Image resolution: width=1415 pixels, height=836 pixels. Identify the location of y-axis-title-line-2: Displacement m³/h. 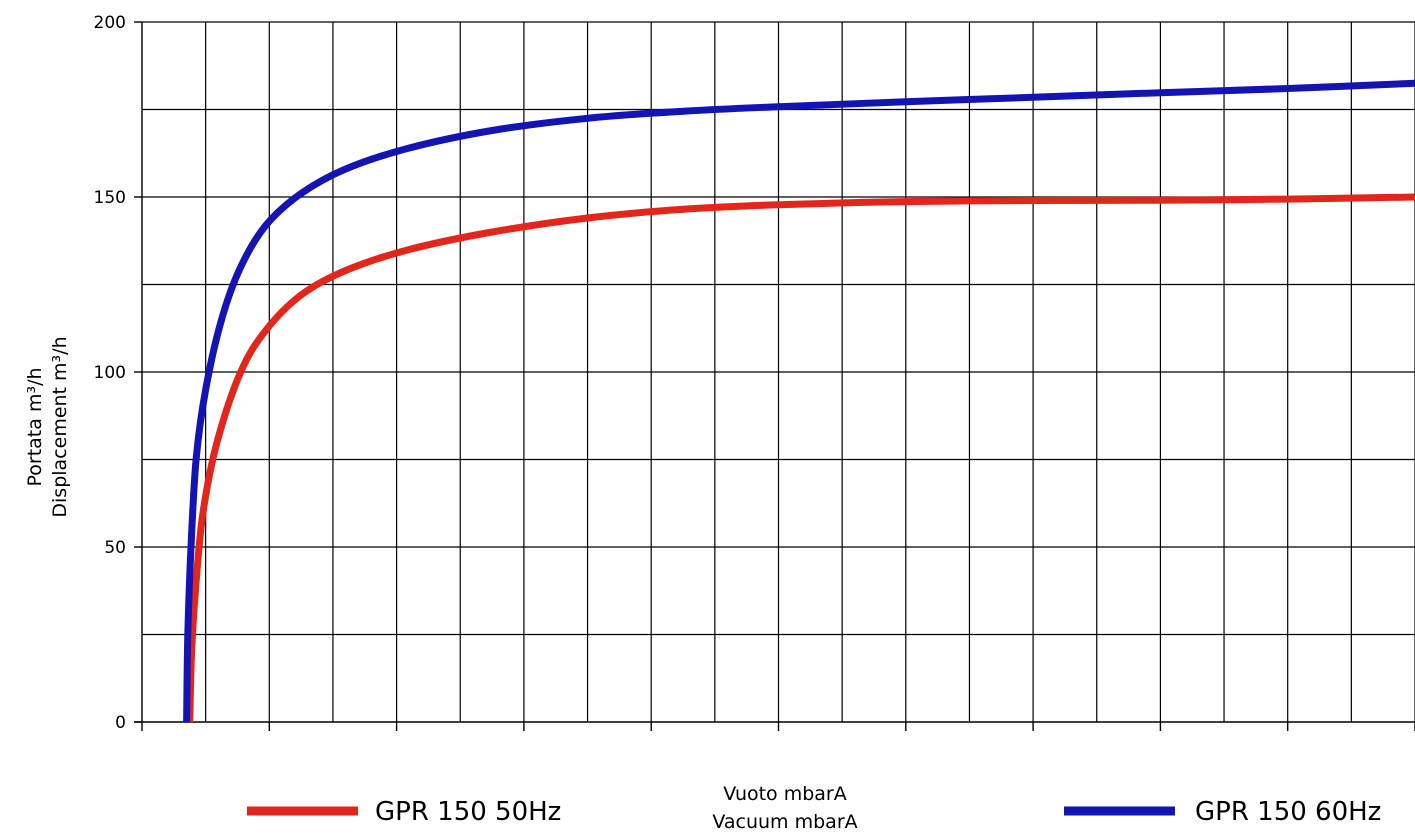
(60, 426).